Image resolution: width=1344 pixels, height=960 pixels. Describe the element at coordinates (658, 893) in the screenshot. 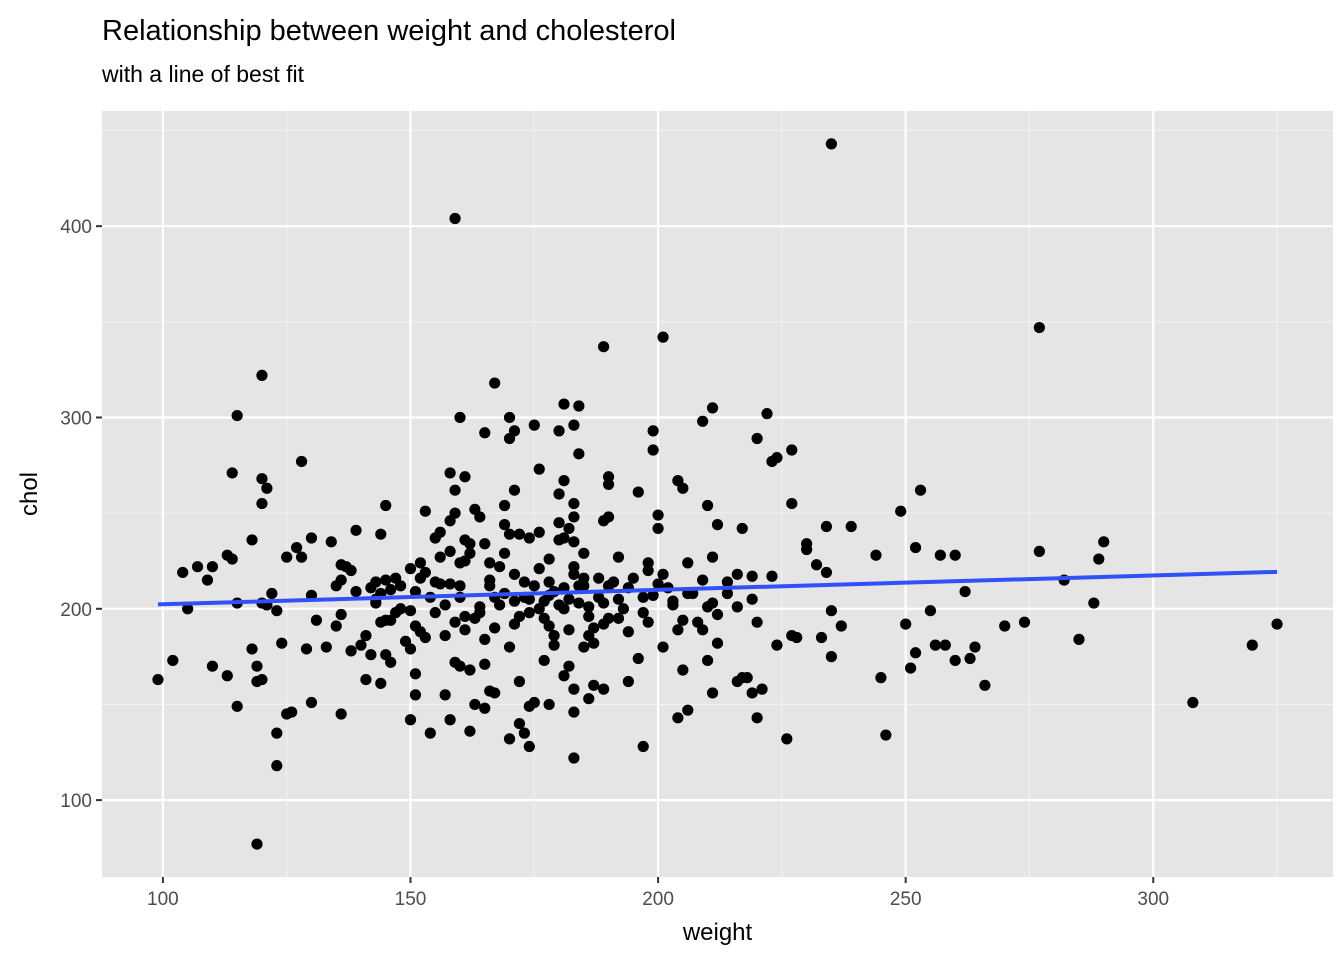

I see `x-axis: 100 150 200 250 300` at that location.